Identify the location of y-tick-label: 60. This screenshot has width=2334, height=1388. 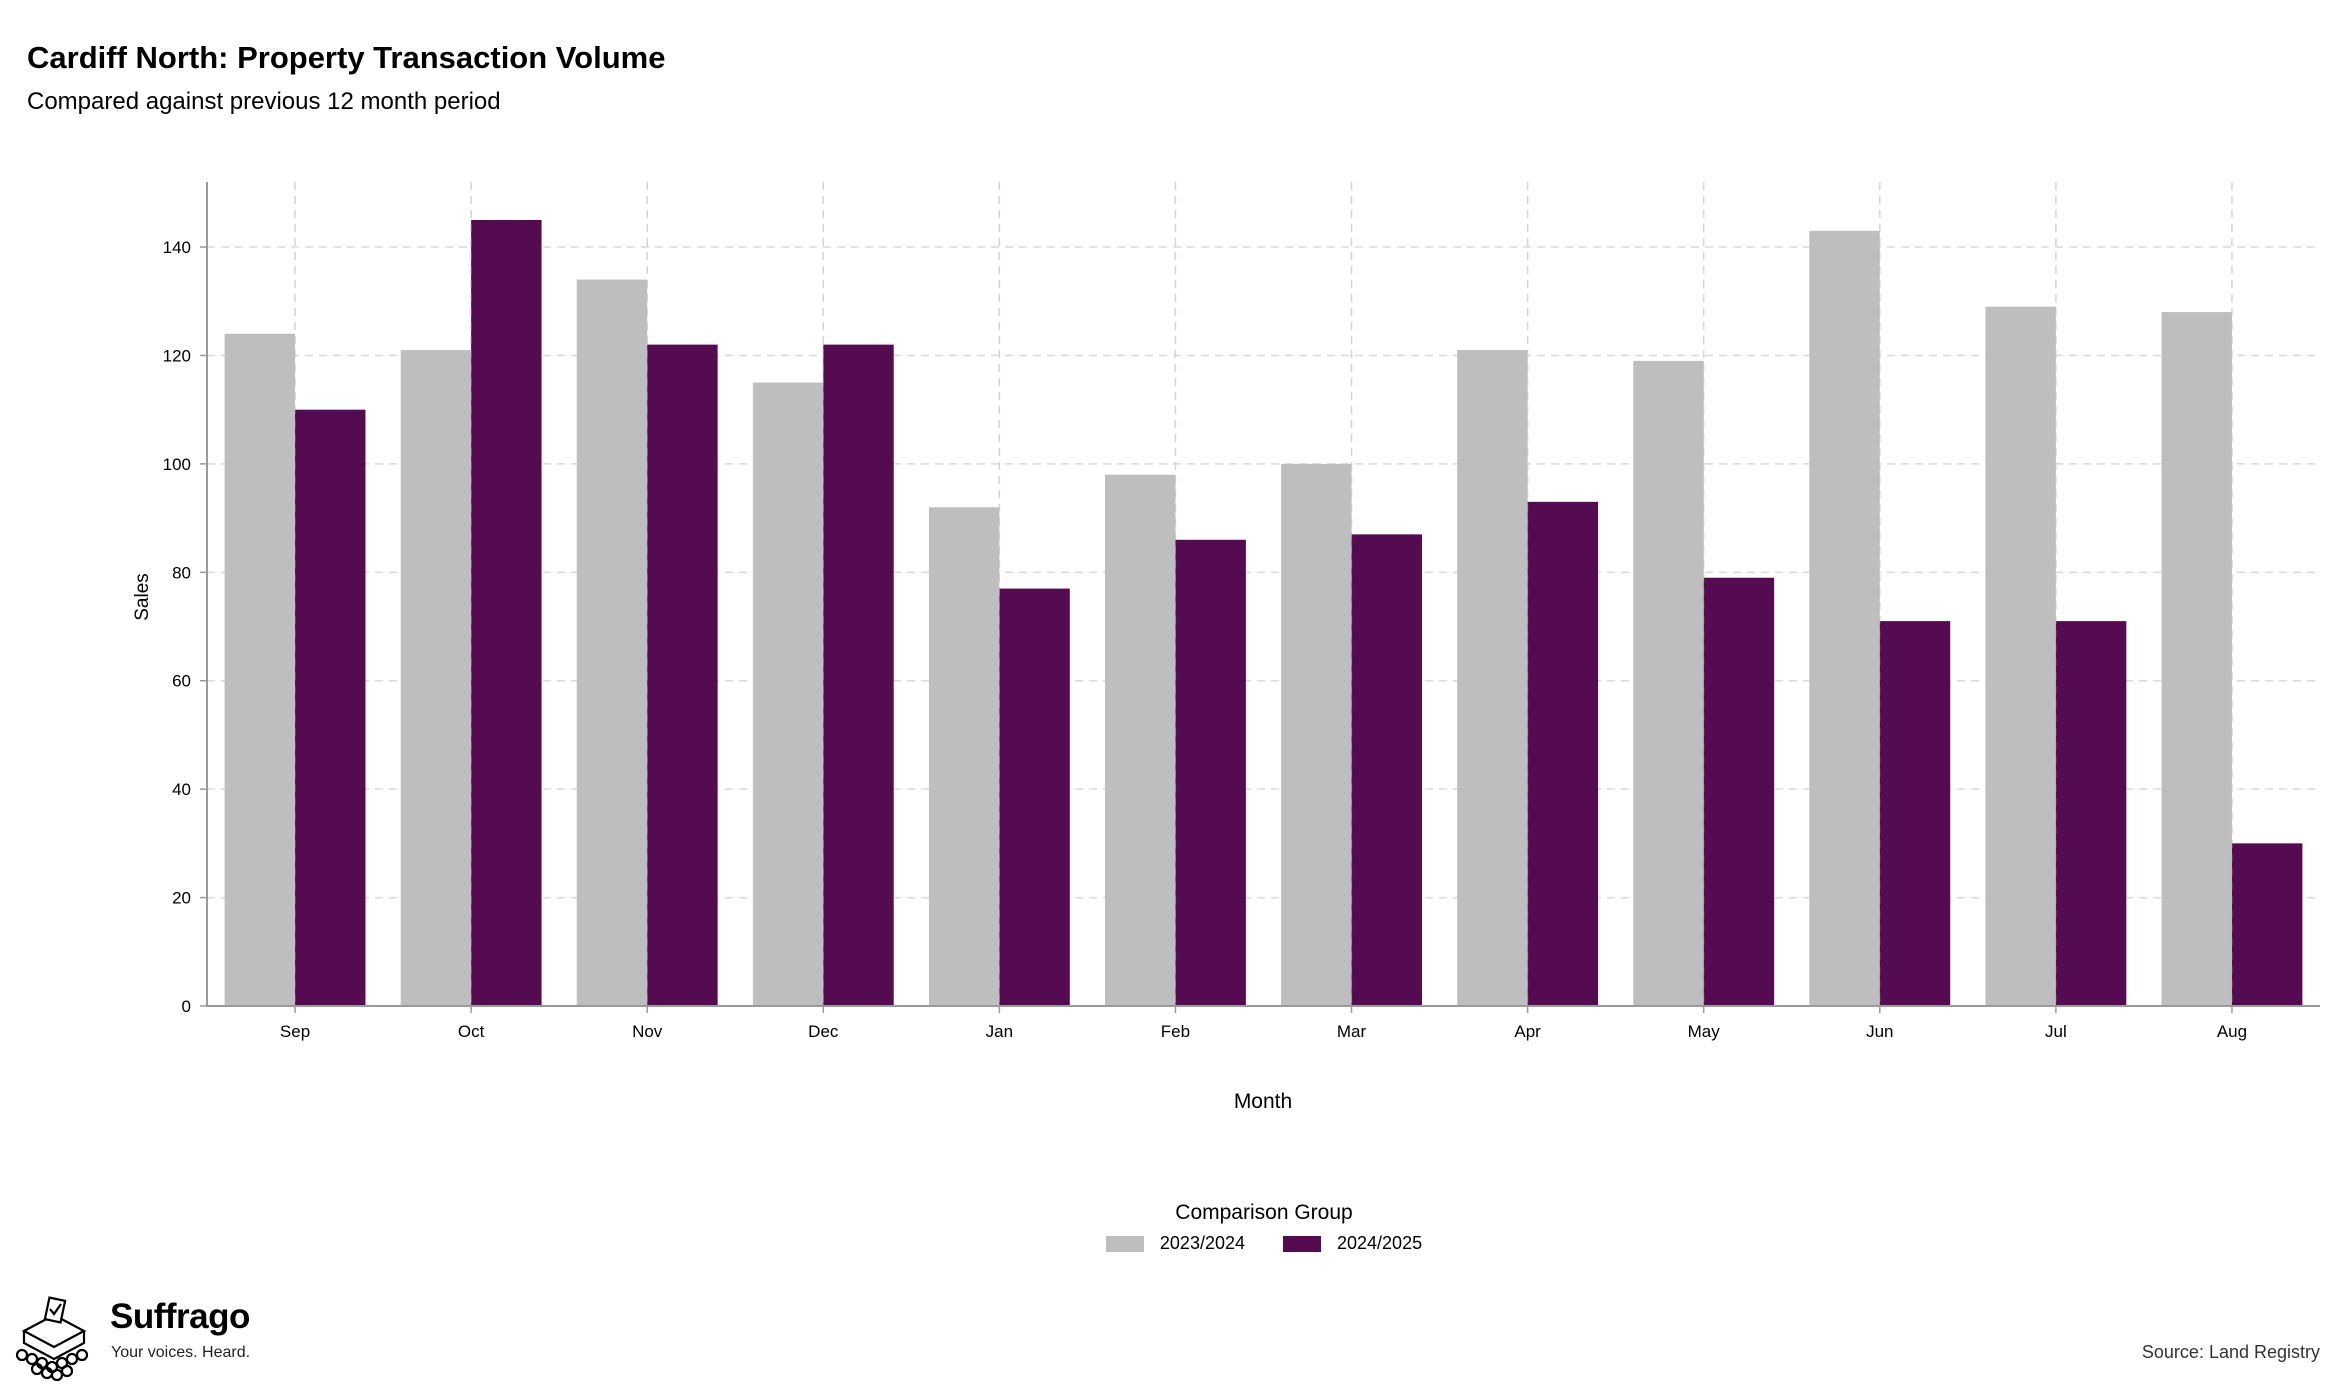
(181, 681).